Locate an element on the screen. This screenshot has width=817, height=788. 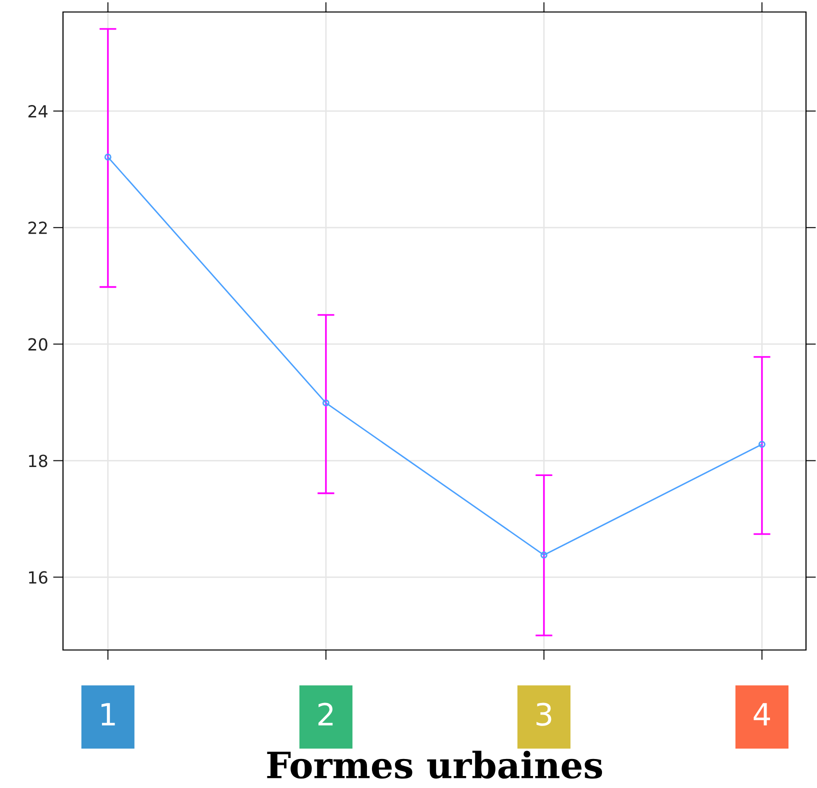
y-tick-label: 18 is located at coordinates (38, 461).